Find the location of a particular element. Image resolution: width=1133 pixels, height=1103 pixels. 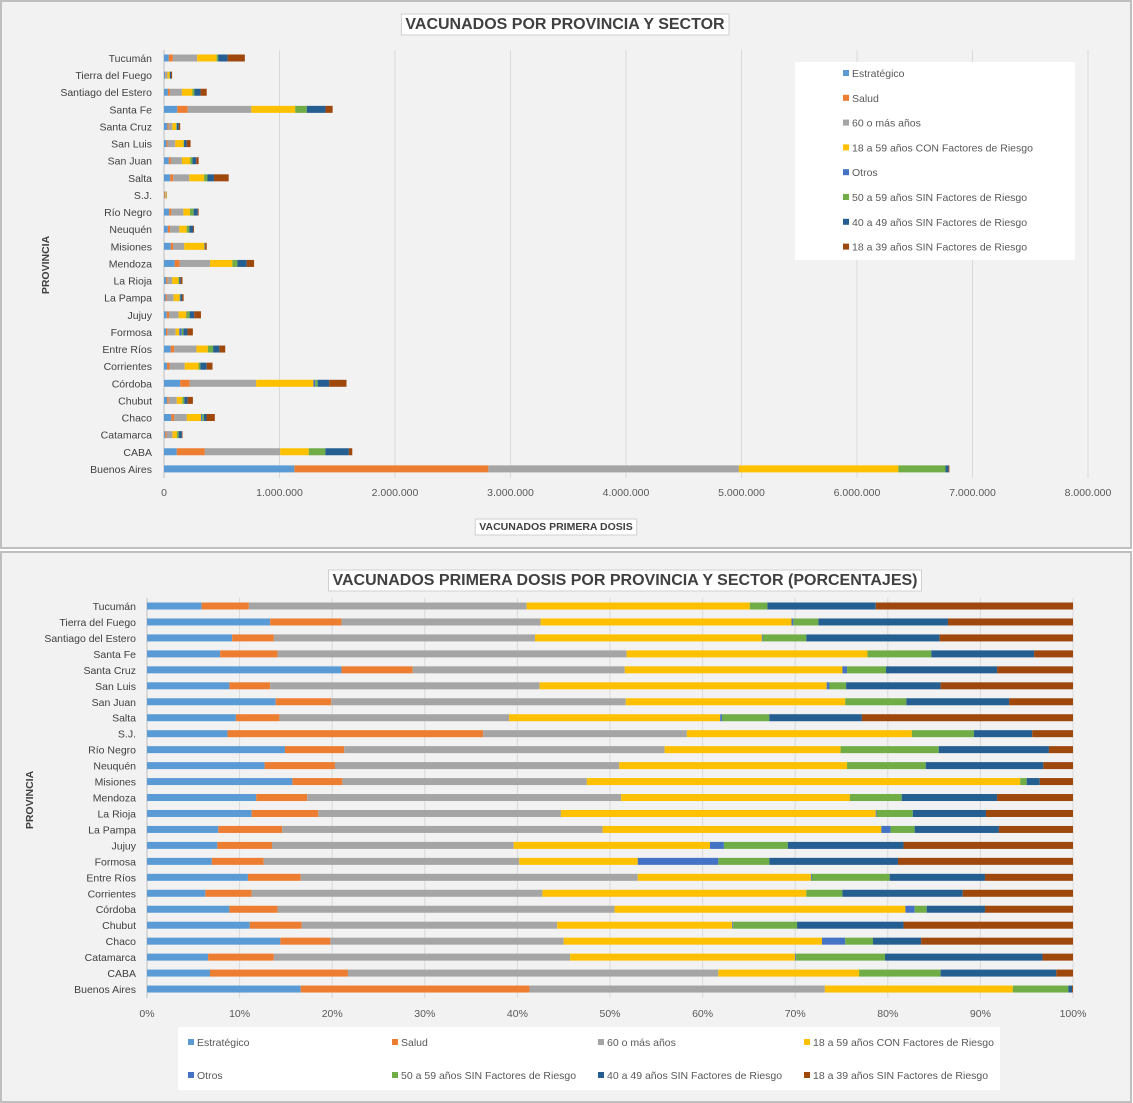

x-tick-label: 4.000.000 is located at coordinates (626, 493).